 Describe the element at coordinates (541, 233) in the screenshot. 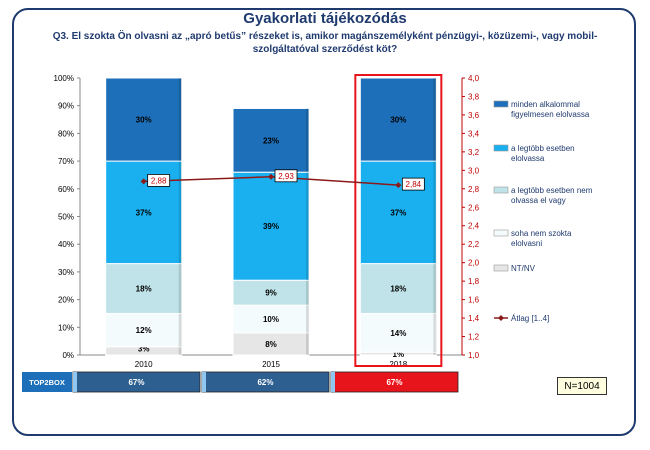

I see `legend-label: soha nem szokta` at that location.